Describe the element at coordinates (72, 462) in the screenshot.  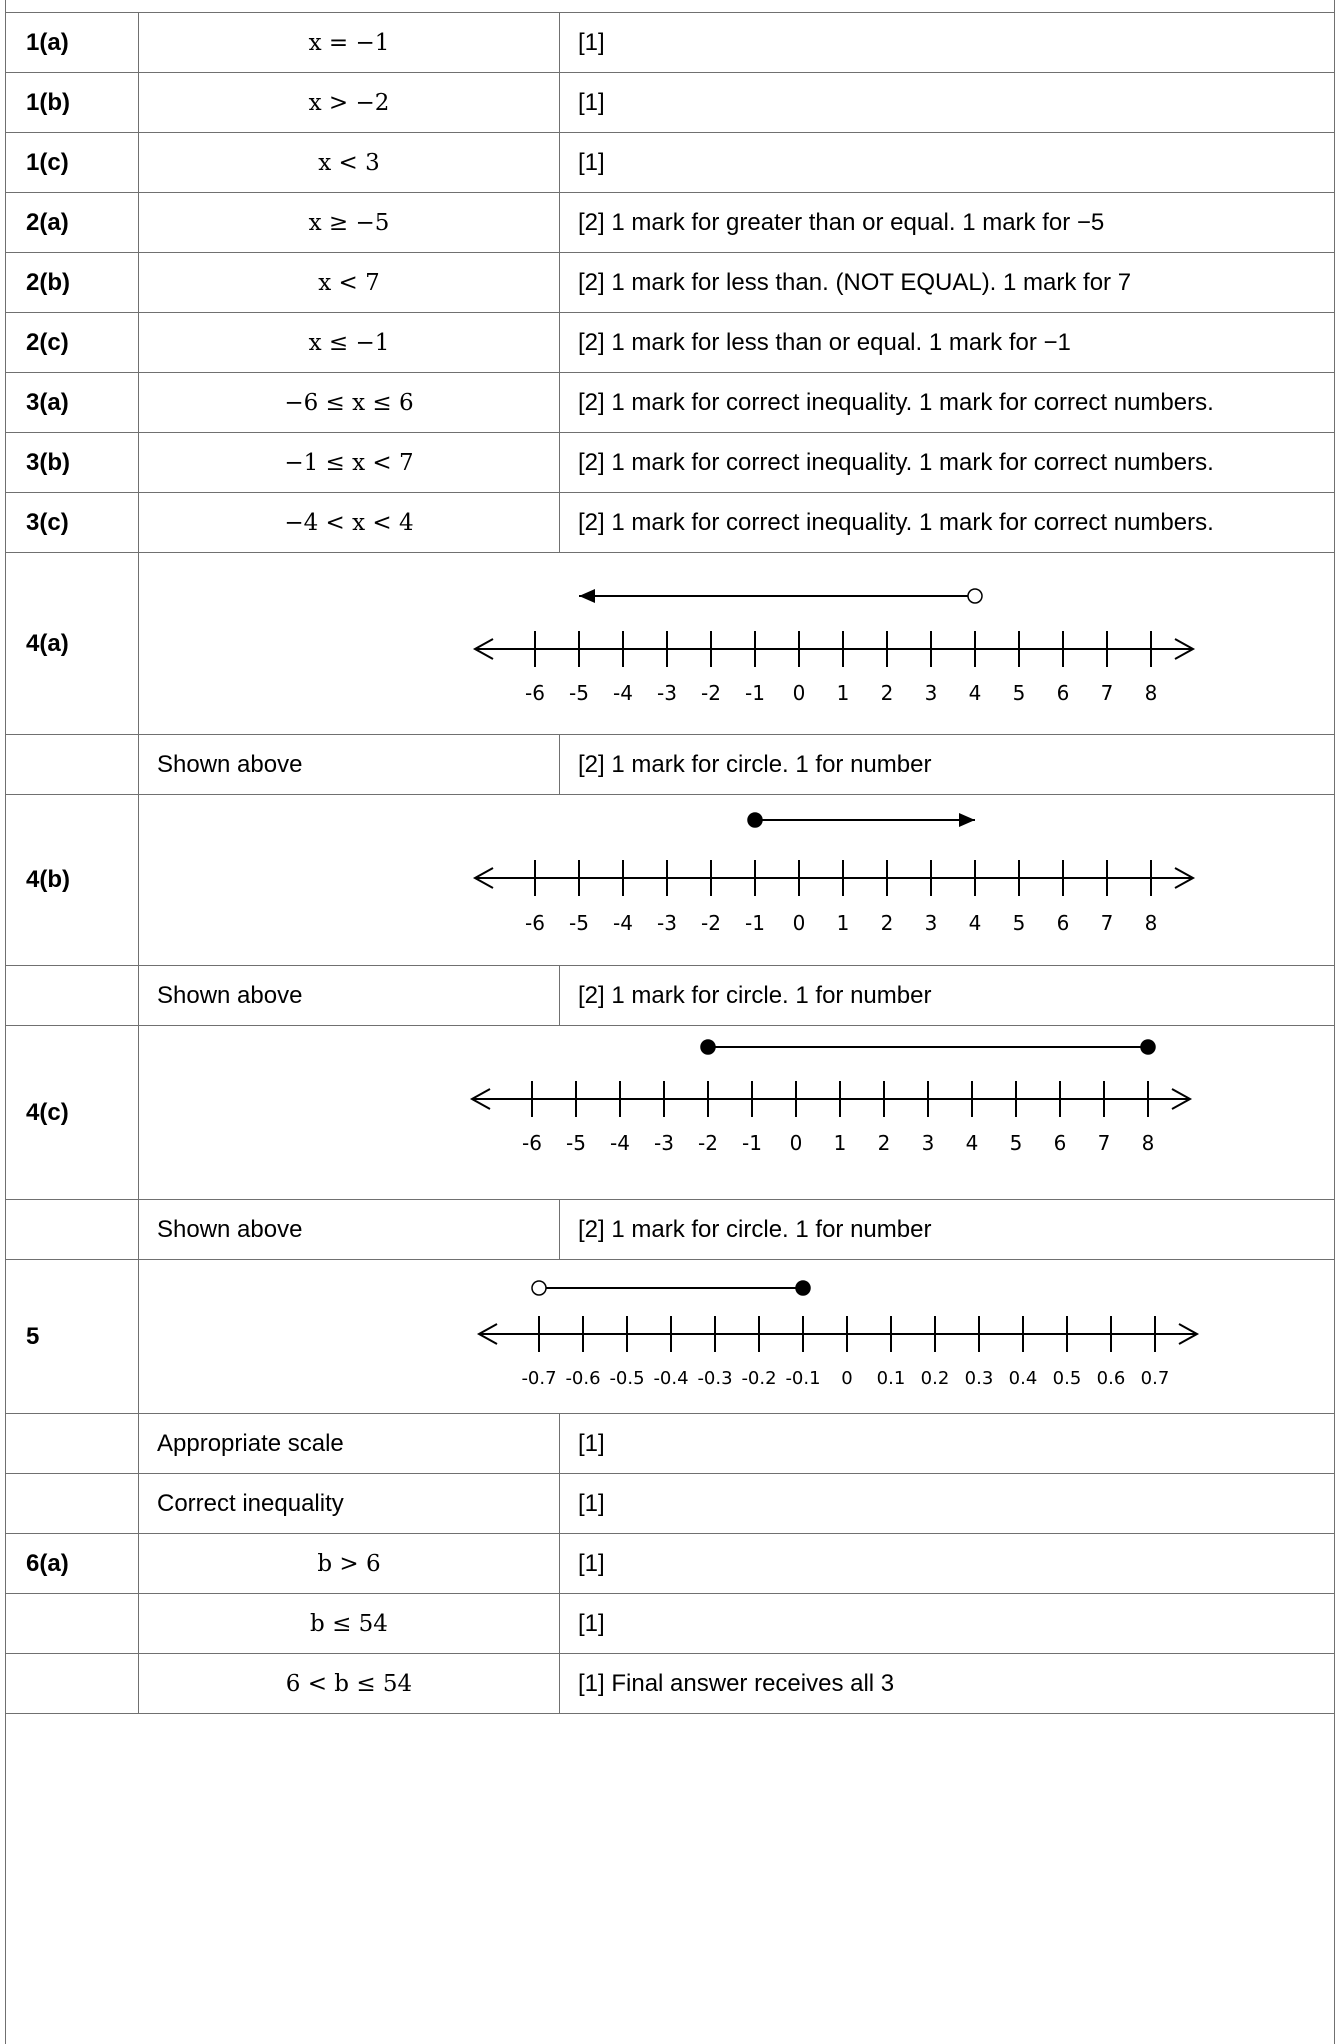
I see `question-number: 3(b)` at that location.